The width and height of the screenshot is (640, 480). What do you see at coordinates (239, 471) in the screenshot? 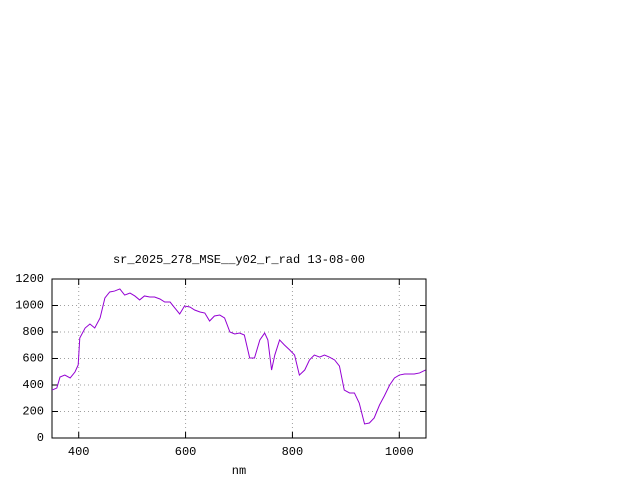
I see `x-axis-label: nm` at bounding box center [239, 471].